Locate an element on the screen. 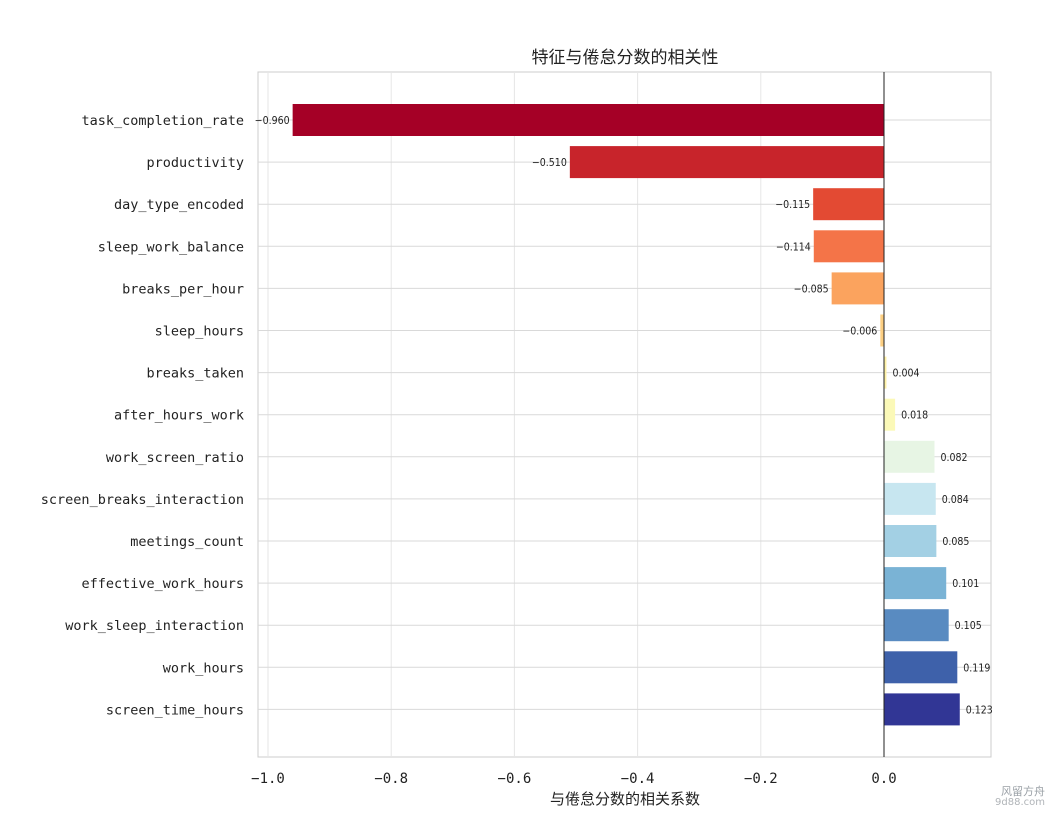 This screenshot has width=1053, height=819. value-label: −0.006 is located at coordinates (859, 332).